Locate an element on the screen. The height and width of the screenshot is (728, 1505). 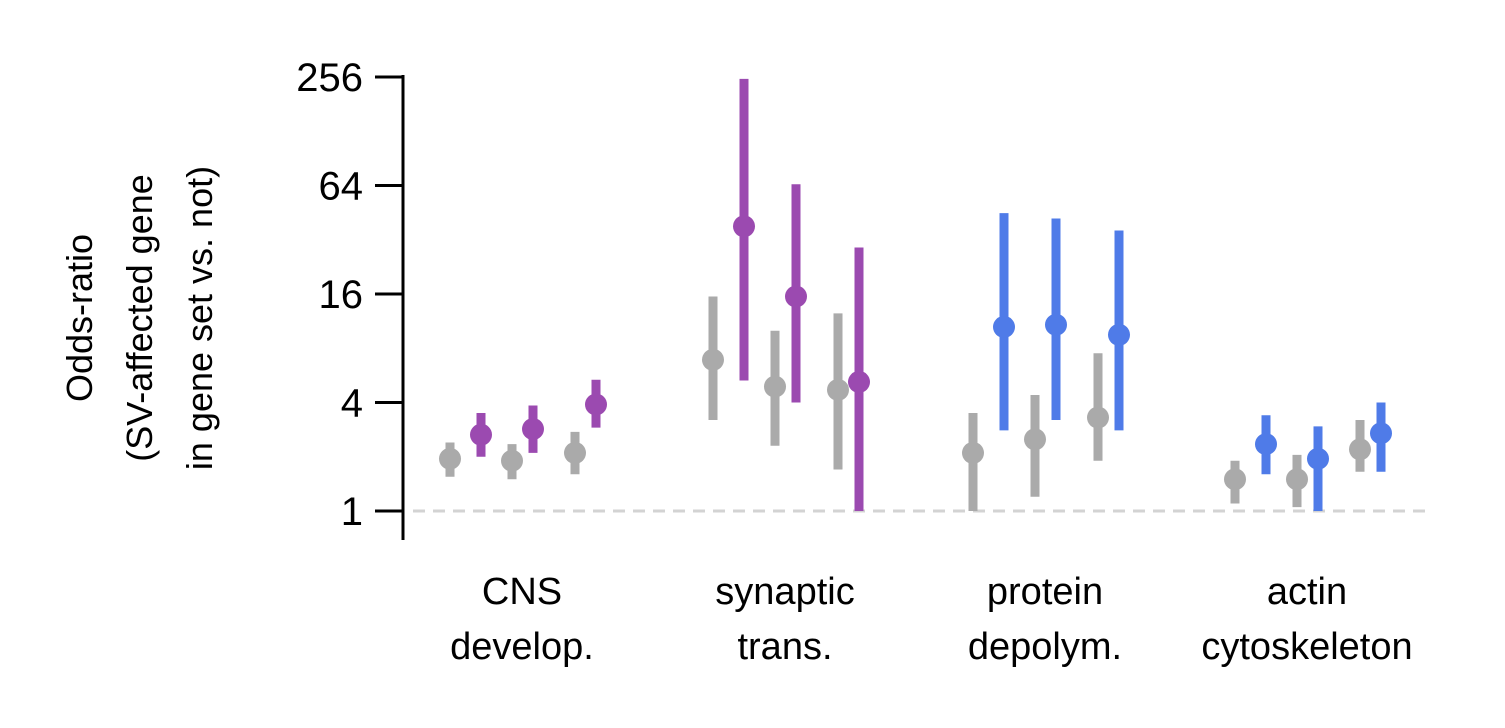
category-label: trans. is located at coordinates (784, 647).